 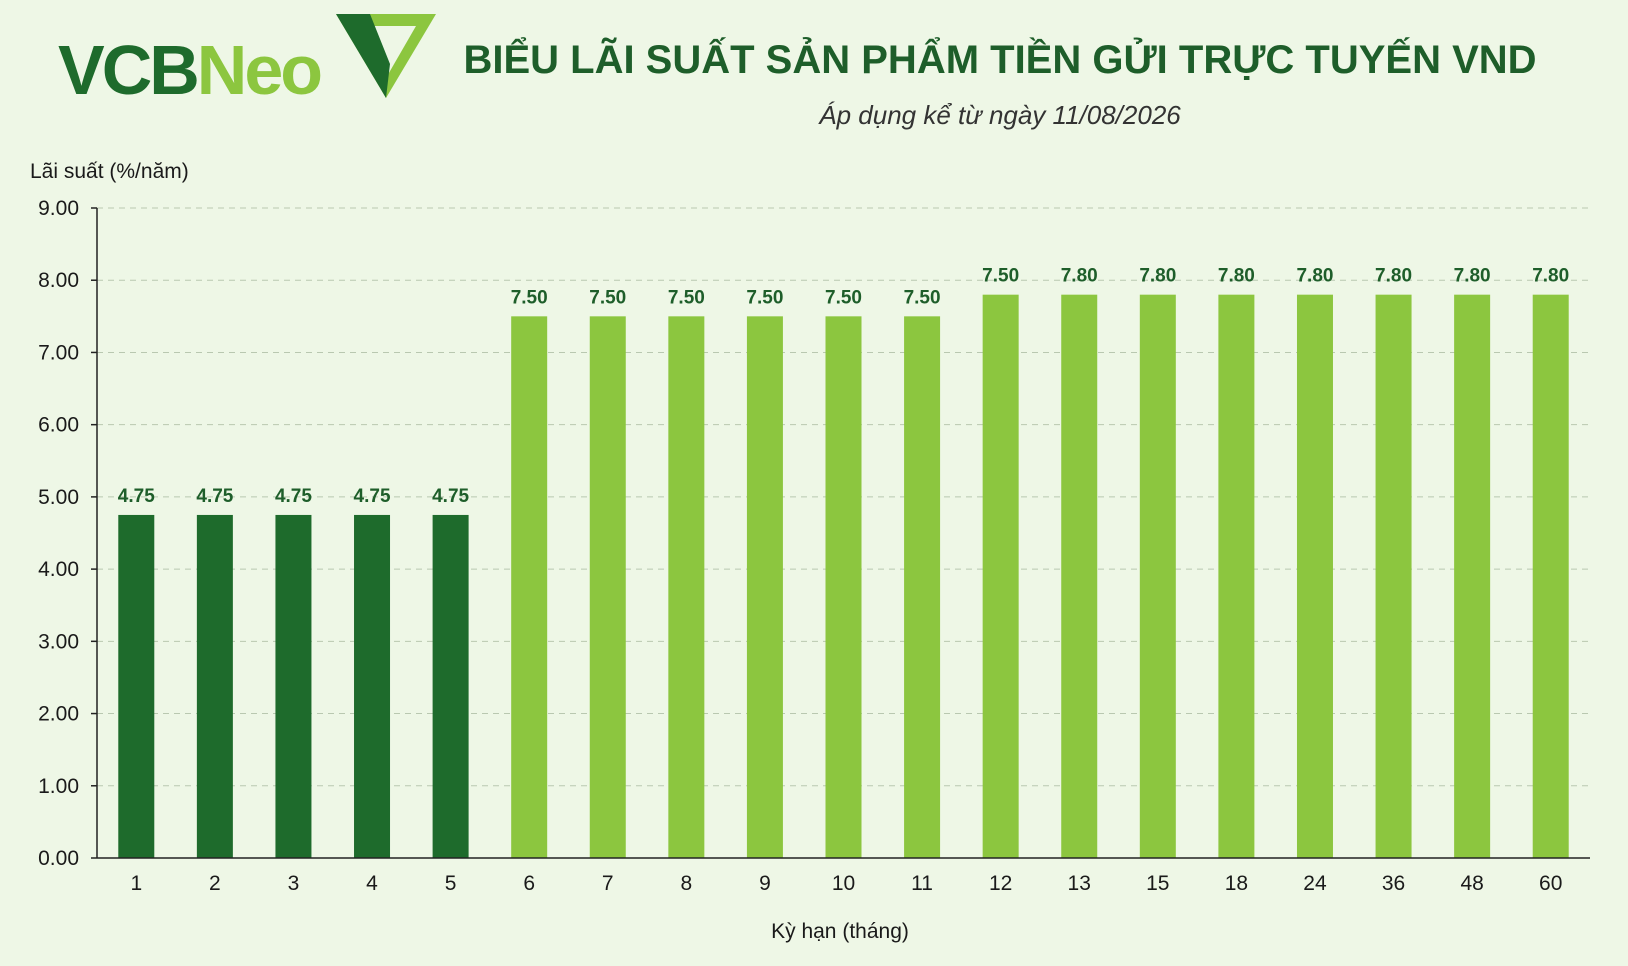 I want to click on y-tick-label: 9.00, so click(x=58, y=208).